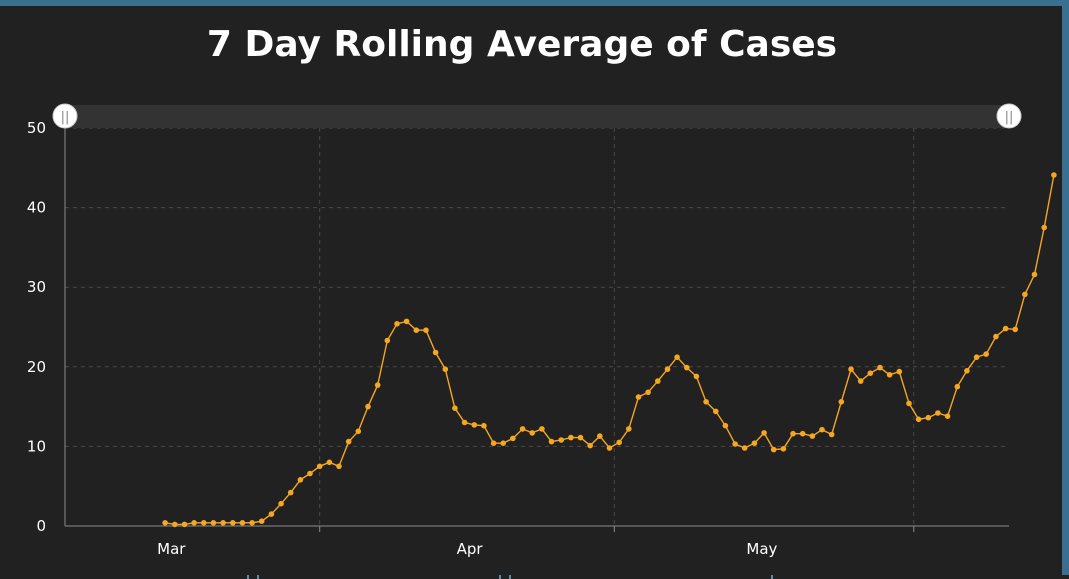  What do you see at coordinates (36, 287) in the screenshot?
I see `y-tick-label: 30` at bounding box center [36, 287].